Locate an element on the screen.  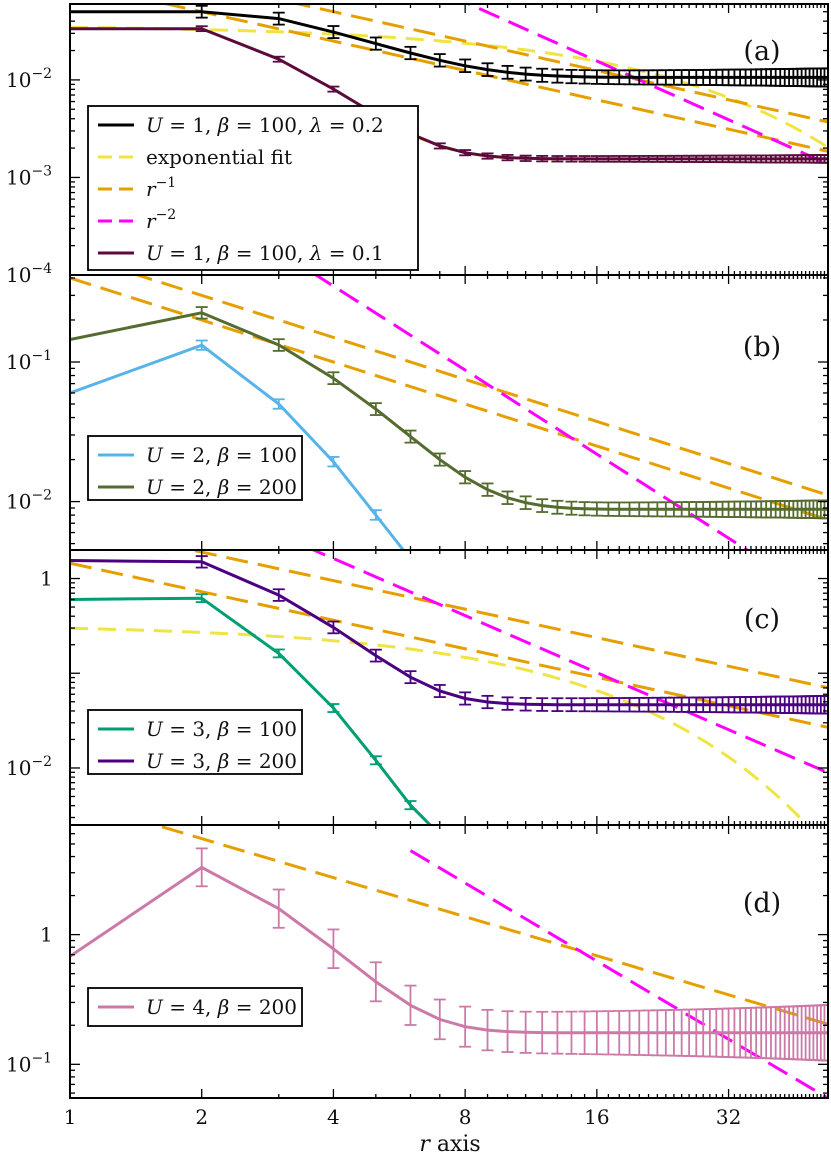
legend-entry: U = 3, β = 100 is located at coordinates (221, 729).